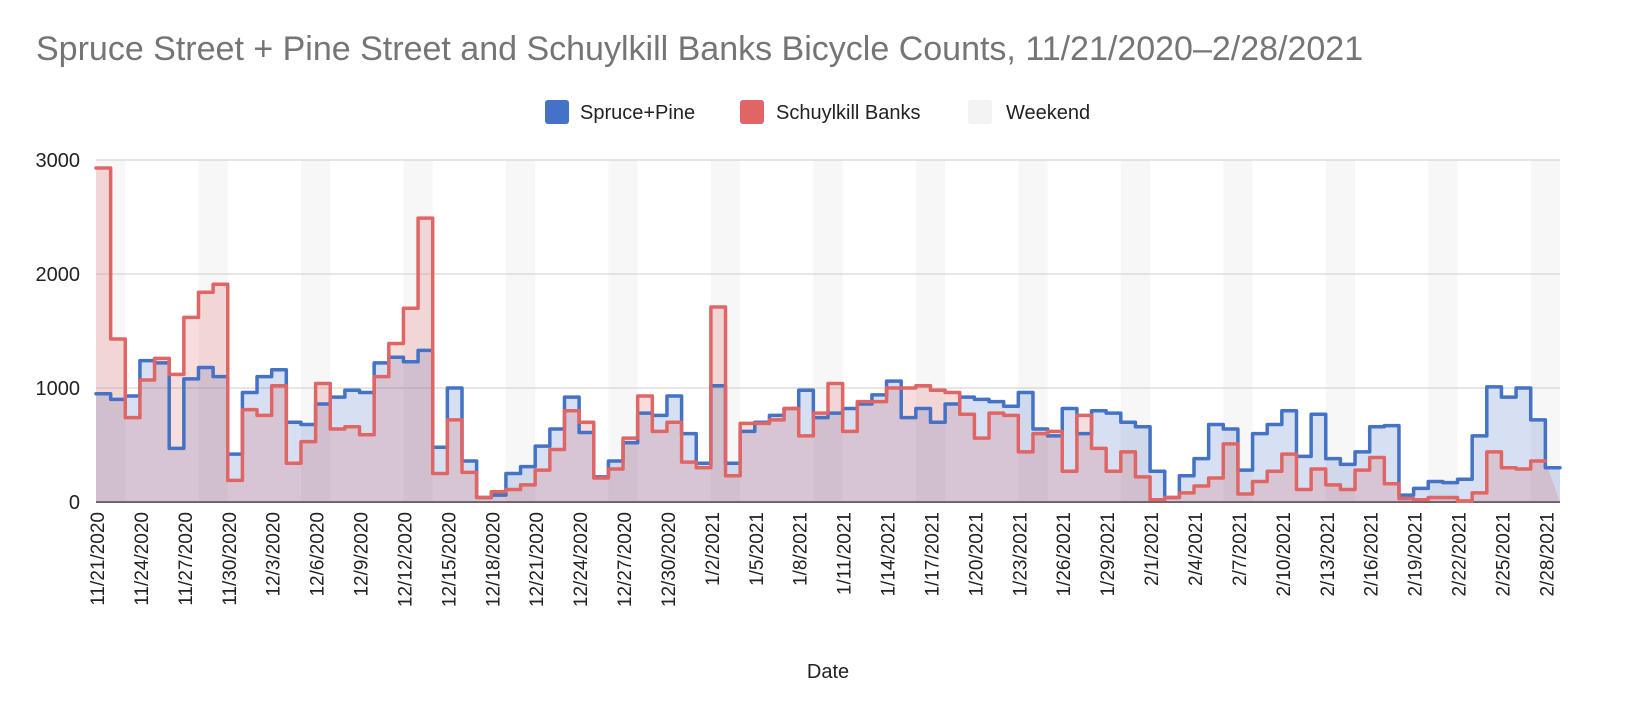  What do you see at coordinates (1547, 554) in the screenshot?
I see `x-tick-label-33: 2/28/2021` at bounding box center [1547, 554].